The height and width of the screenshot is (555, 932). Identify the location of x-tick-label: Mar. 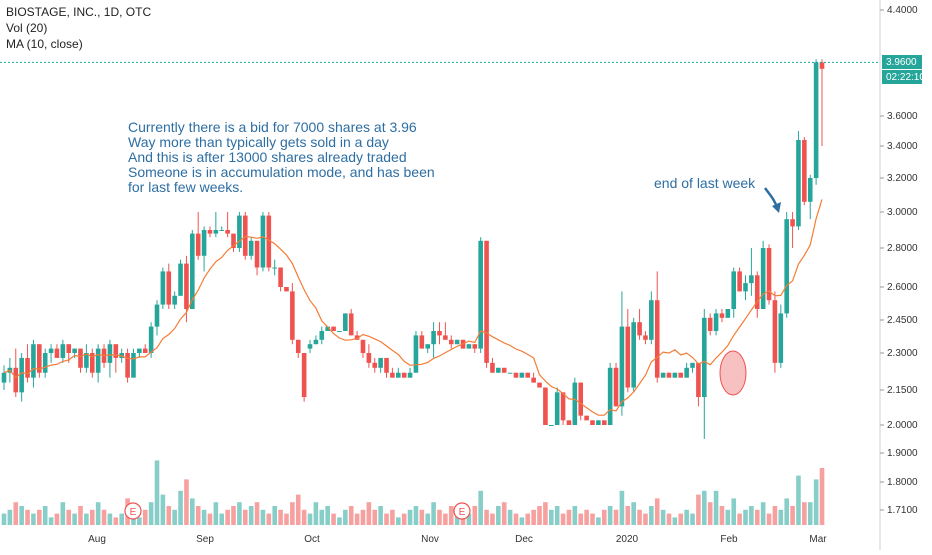
(818, 539).